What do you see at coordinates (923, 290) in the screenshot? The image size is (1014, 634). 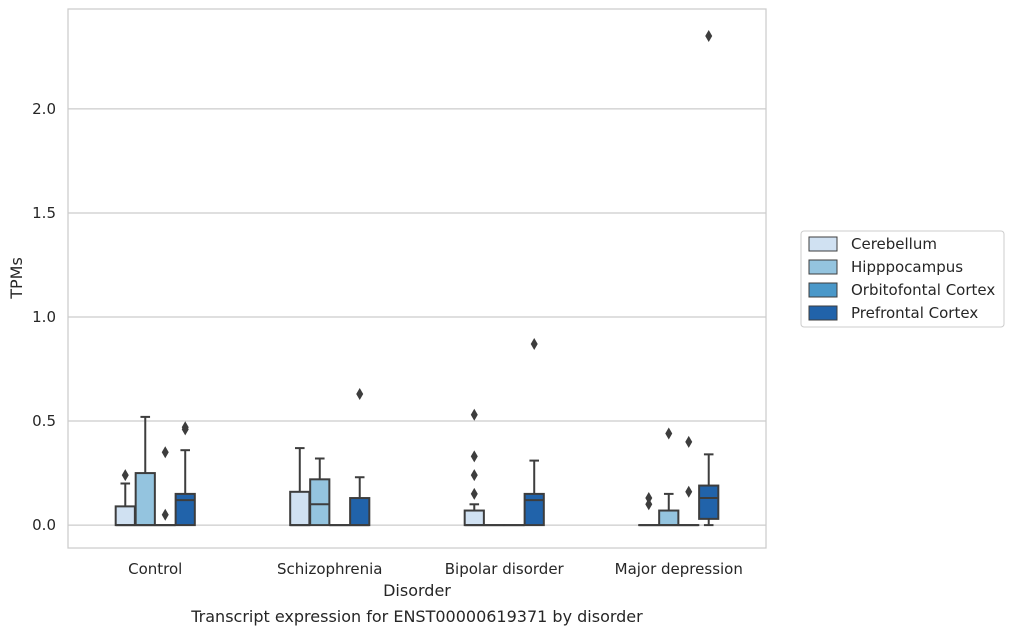 I see `legend-label: Orbitofontal Cortex` at bounding box center [923, 290].